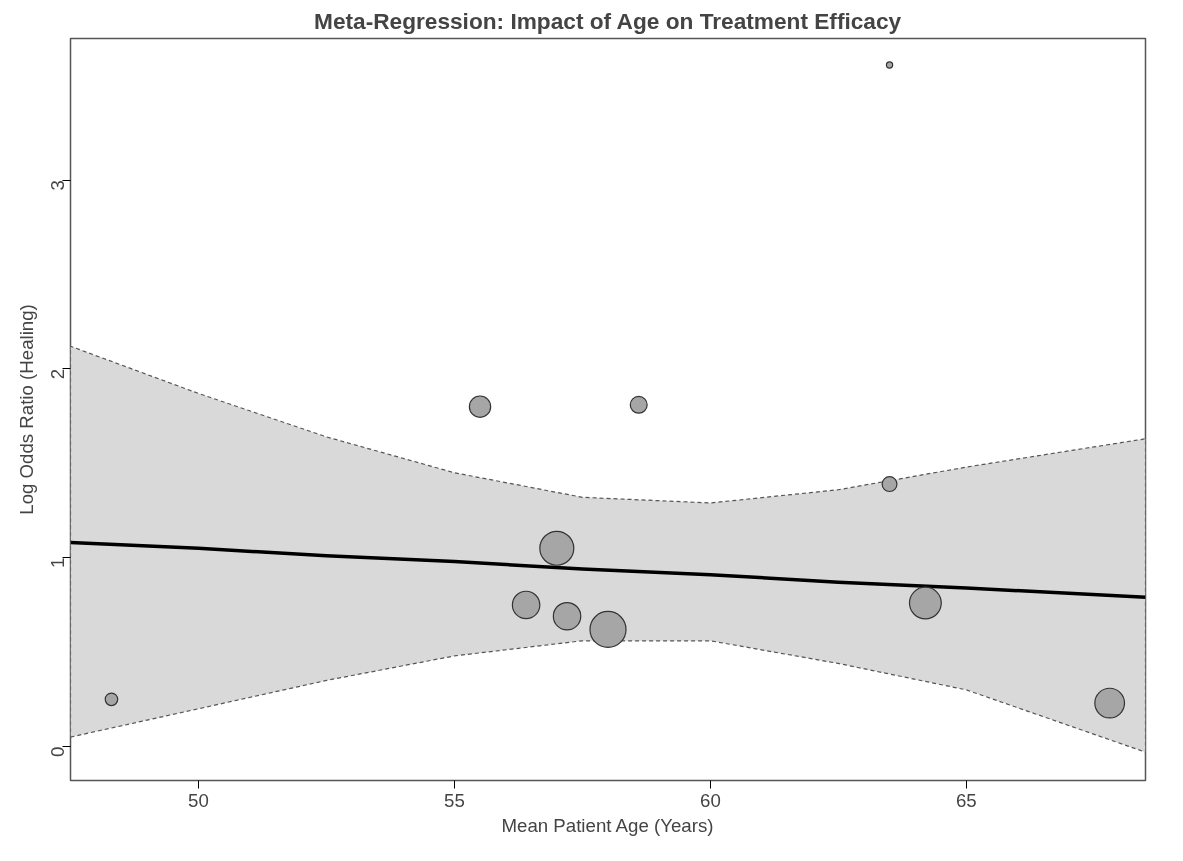 This screenshot has width=1183, height=861. What do you see at coordinates (608, 20) in the screenshot?
I see `chart-title: Meta-Regression: Impact of Age on Treatment Efficacy` at bounding box center [608, 20].